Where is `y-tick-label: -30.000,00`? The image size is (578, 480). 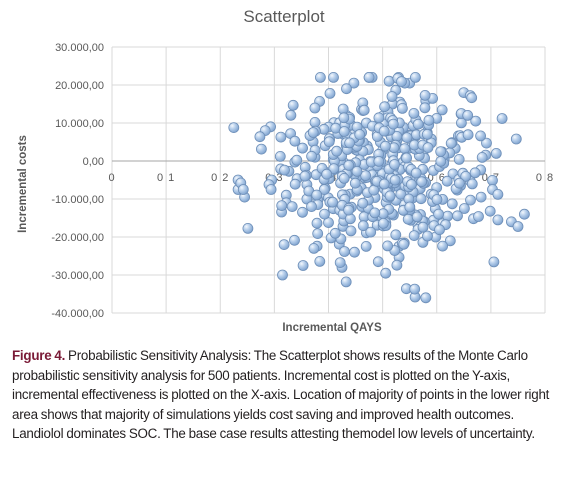 y-tick-label: -30.000,00 is located at coordinates (77, 276).